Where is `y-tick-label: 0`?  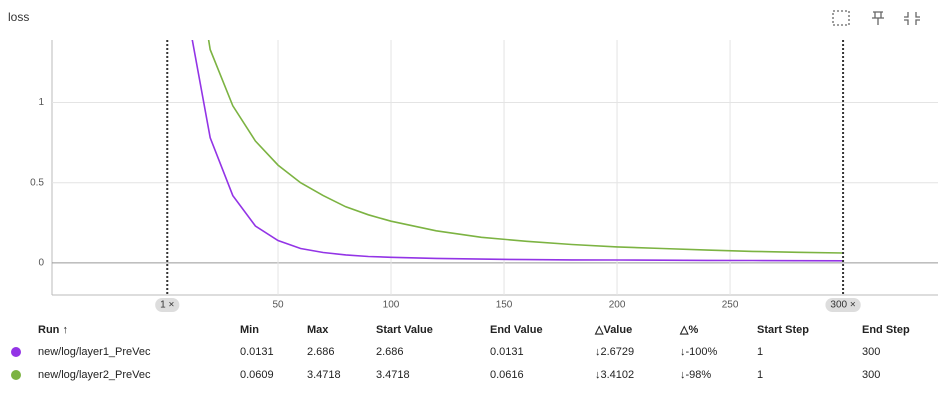 y-tick-label: 0 is located at coordinates (41, 263).